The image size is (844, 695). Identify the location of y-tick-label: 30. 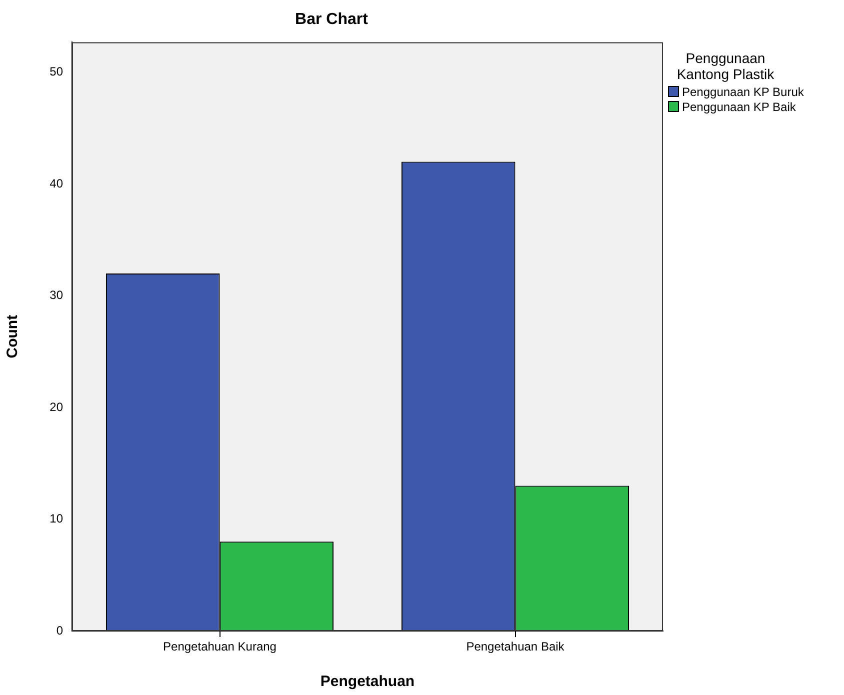
(57, 295).